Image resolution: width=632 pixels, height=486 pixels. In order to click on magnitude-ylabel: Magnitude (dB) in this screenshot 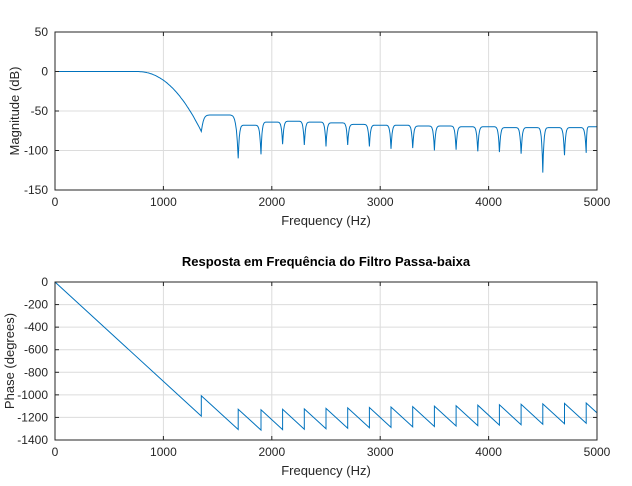, I will do `click(14, 111)`.